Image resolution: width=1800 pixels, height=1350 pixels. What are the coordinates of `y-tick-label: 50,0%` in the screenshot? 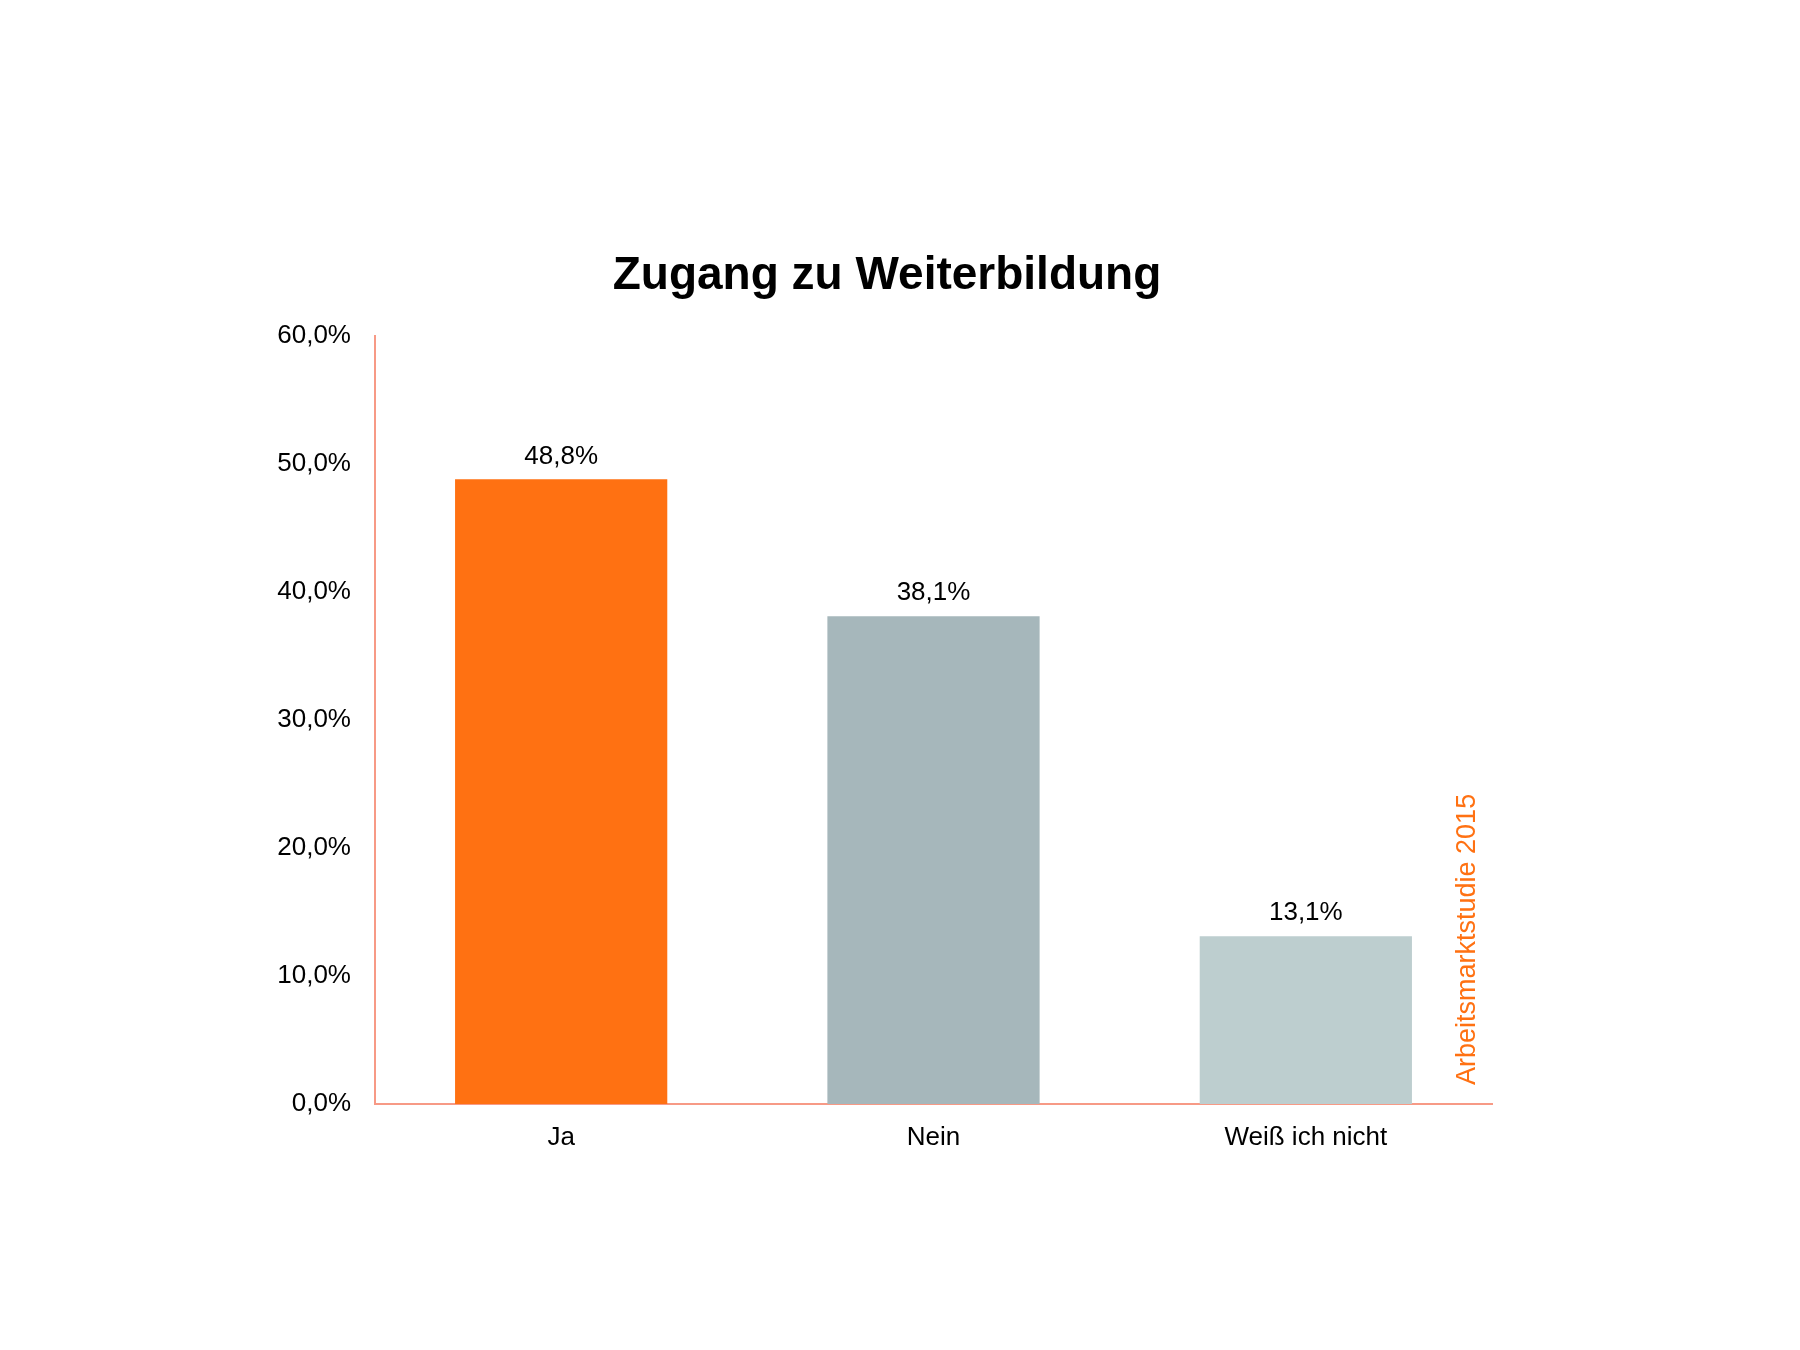 It's located at (314, 462).